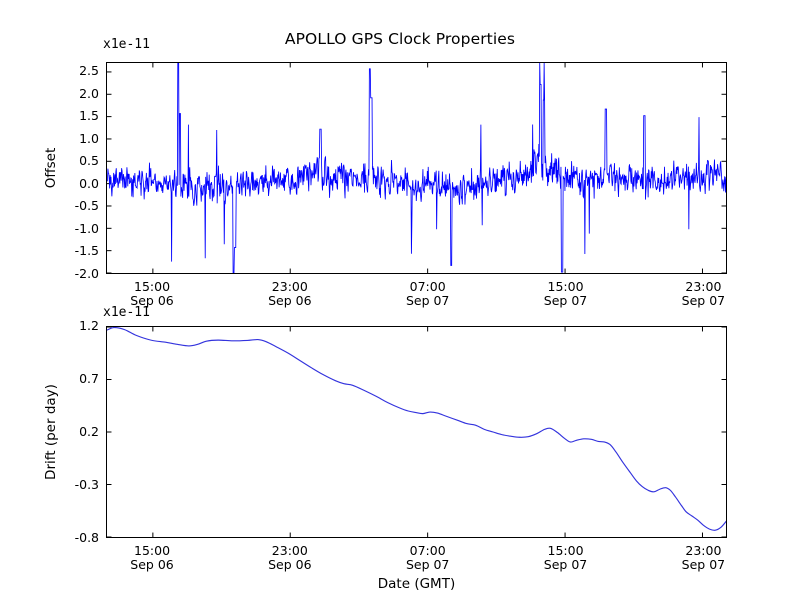 The width and height of the screenshot is (800, 600). I want to click on y-tick-label: -2.0, so click(86, 273).